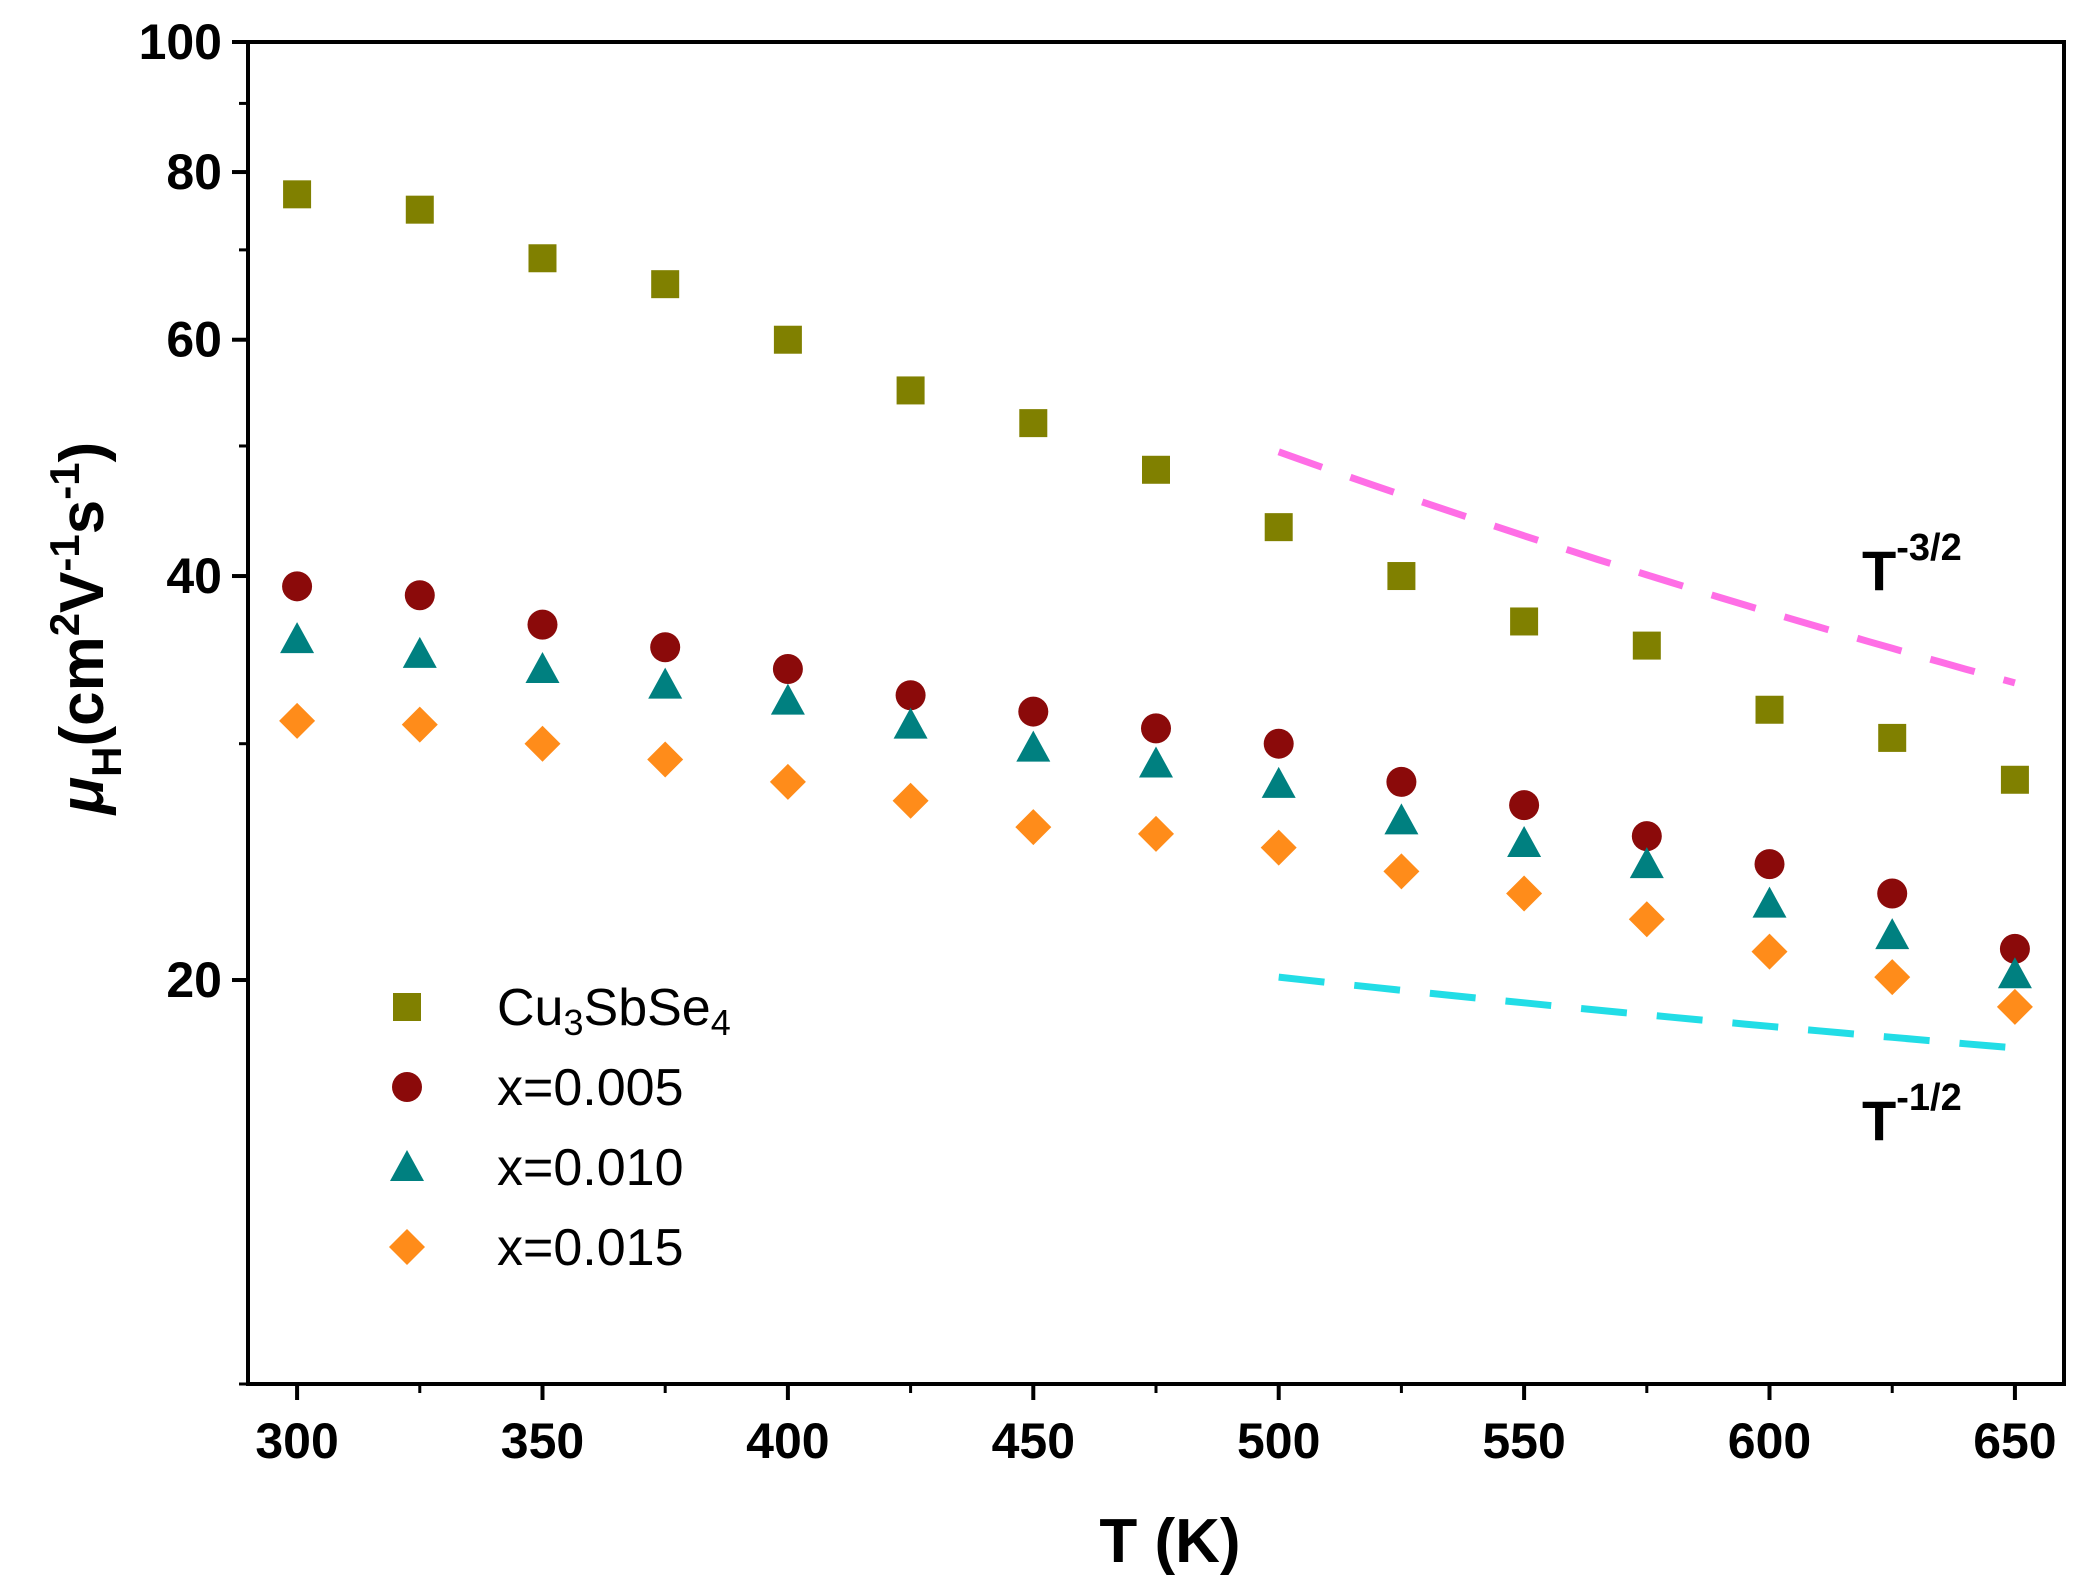 This screenshot has width=2077, height=1590. I want to click on reference-lines, so click(1646, 750).